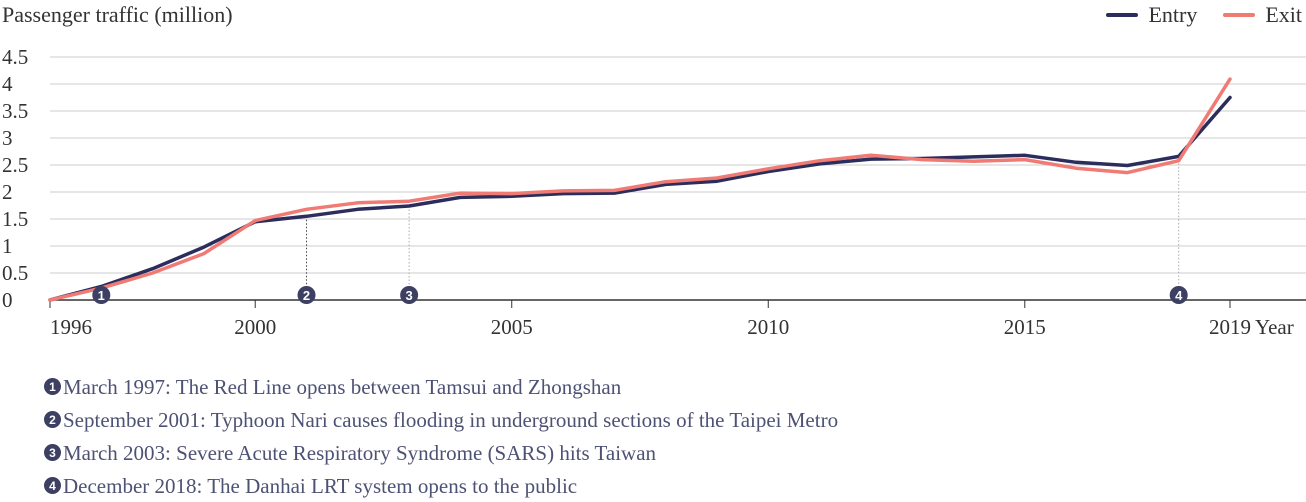  I want to click on x-tick-label: 2019, so click(1230, 327).